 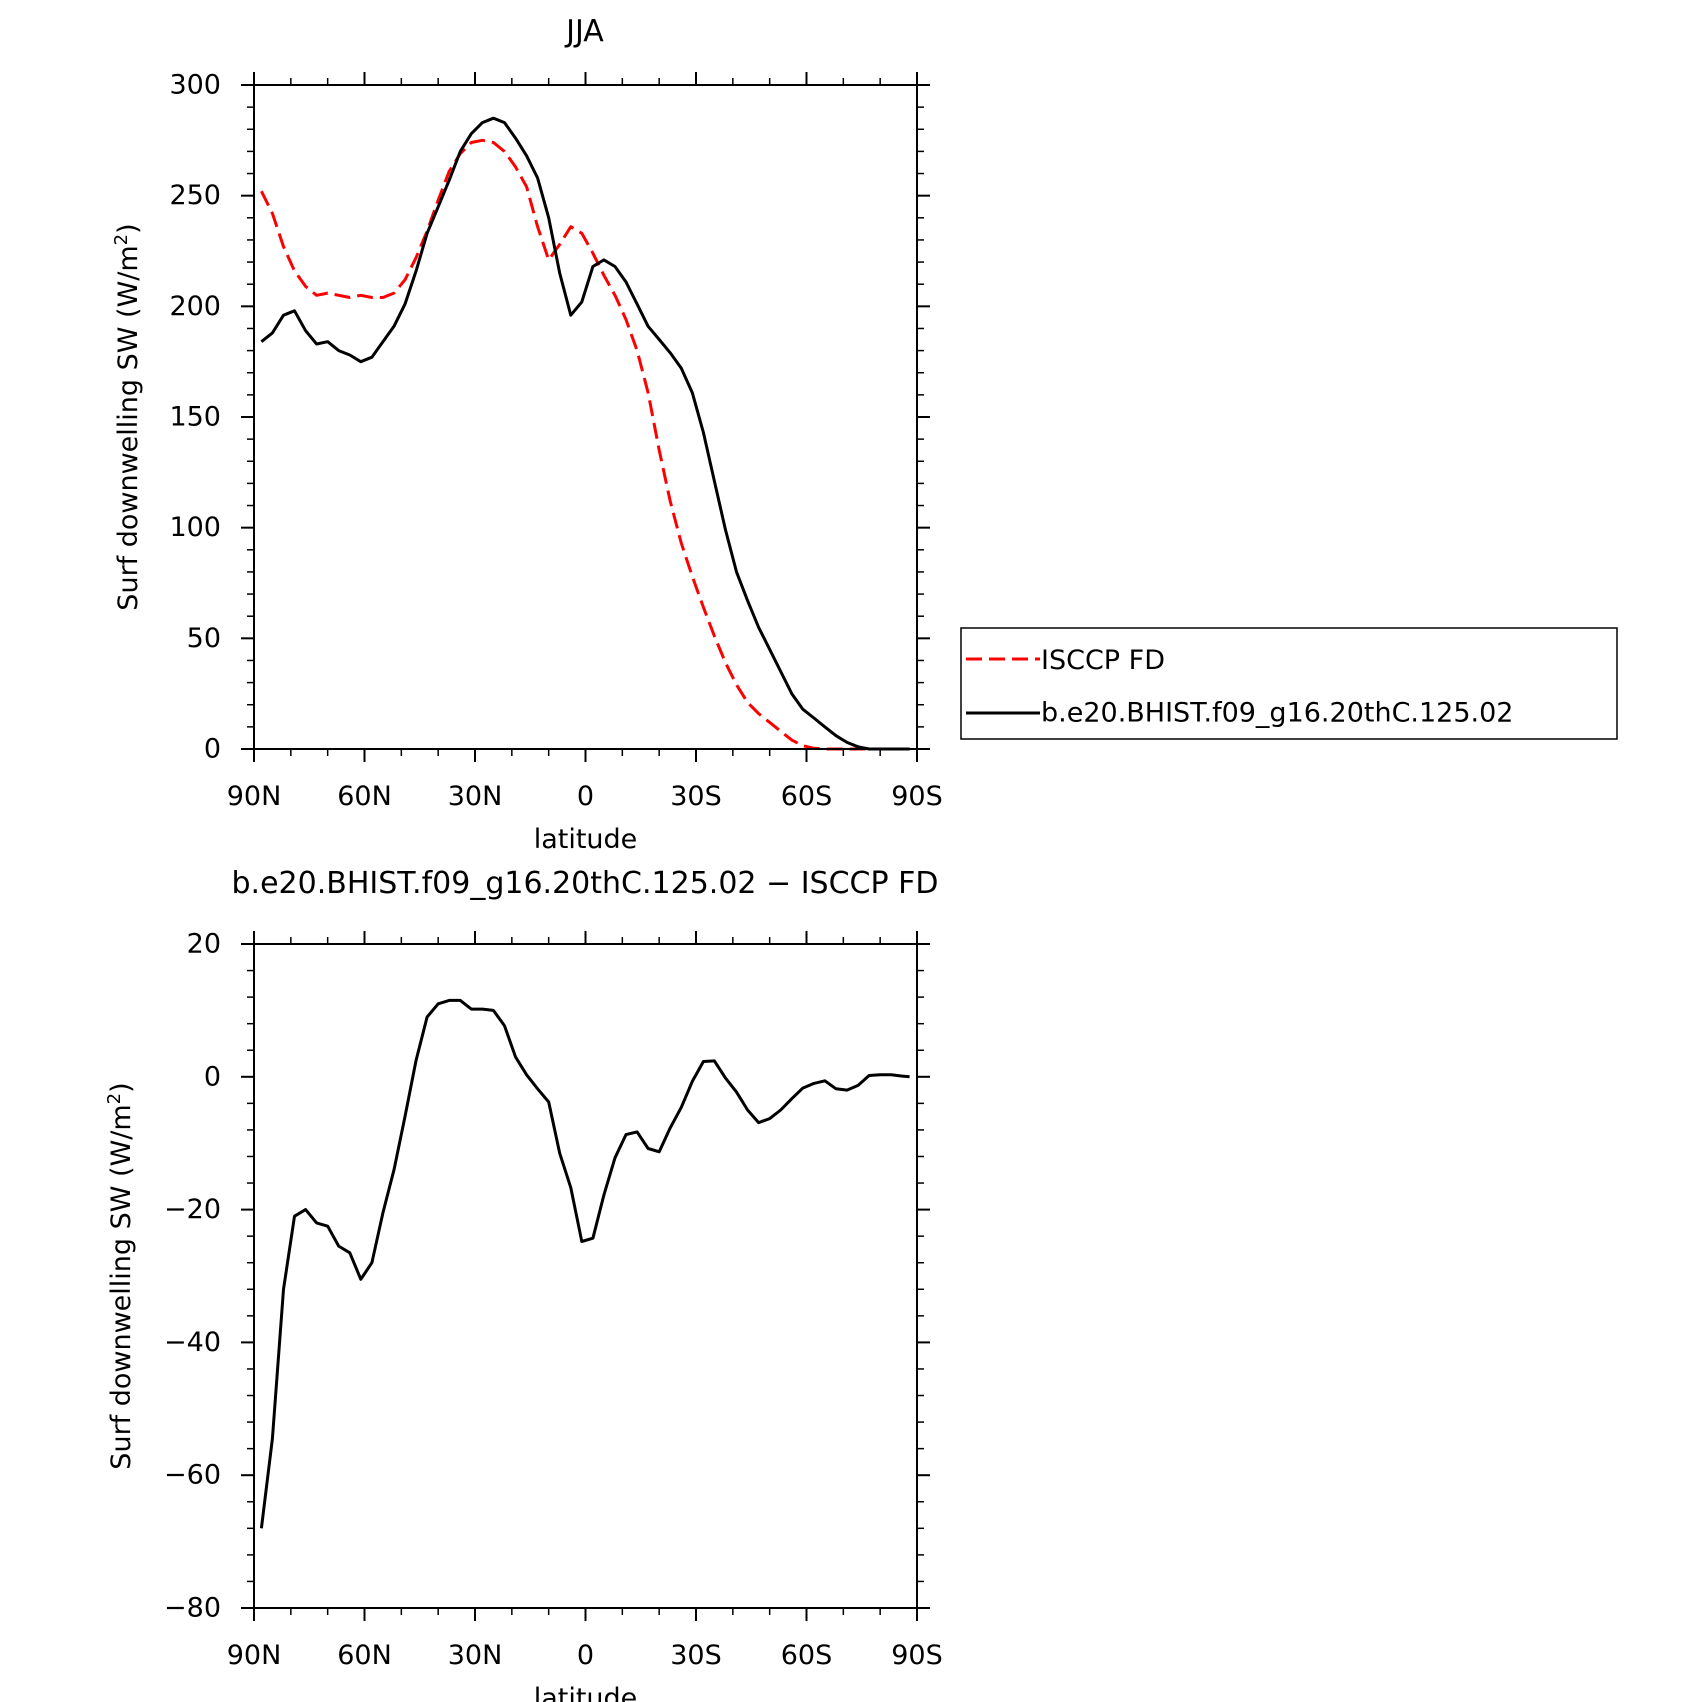 I want to click on top-x-tick-labels: 90N 60N 30N 0 30S 60S 90S, so click(x=585, y=796).